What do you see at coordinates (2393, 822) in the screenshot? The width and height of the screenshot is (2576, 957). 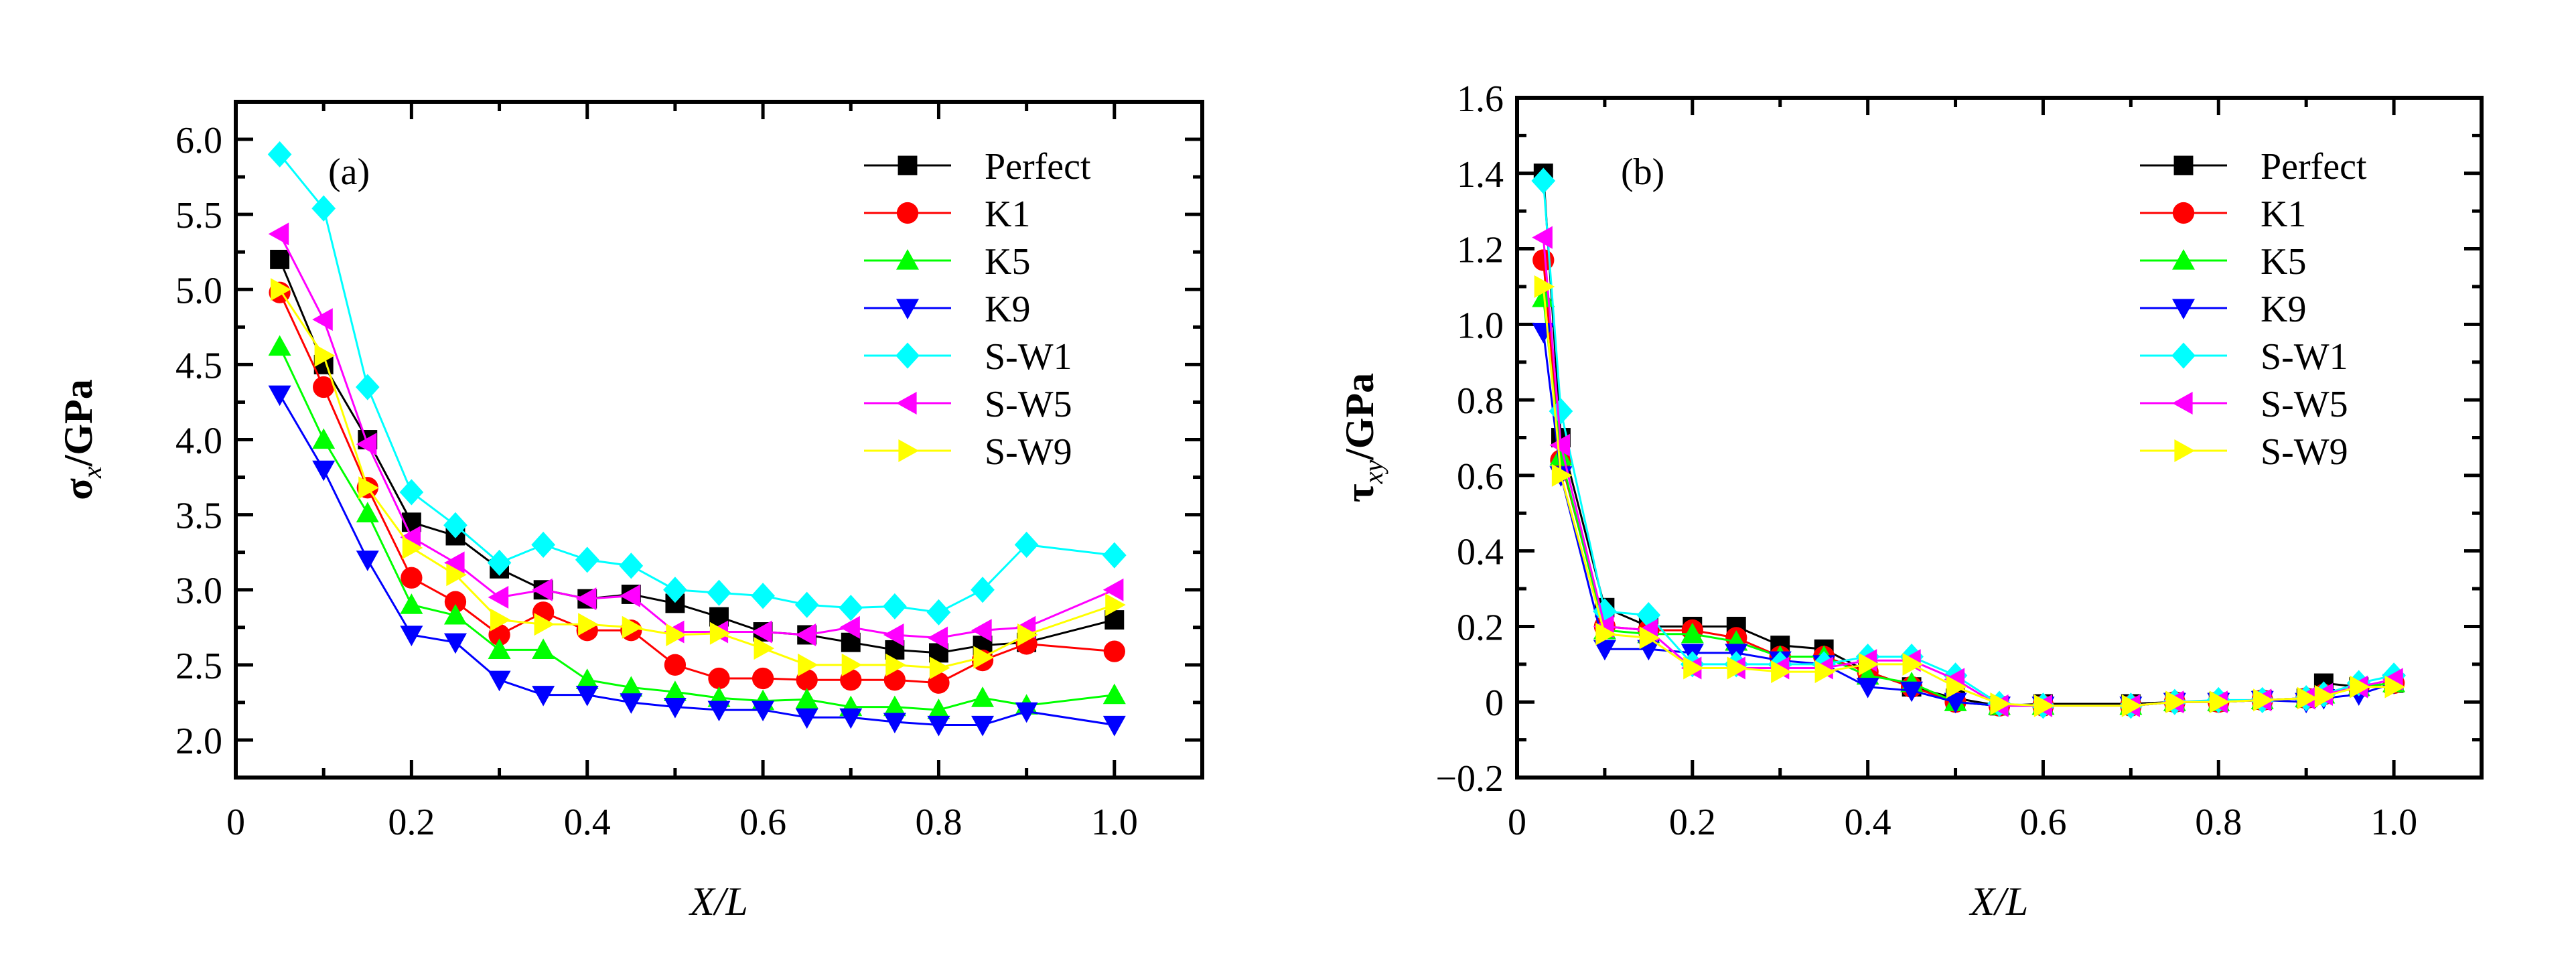 I see `x-tick-label: 1.0` at bounding box center [2393, 822].